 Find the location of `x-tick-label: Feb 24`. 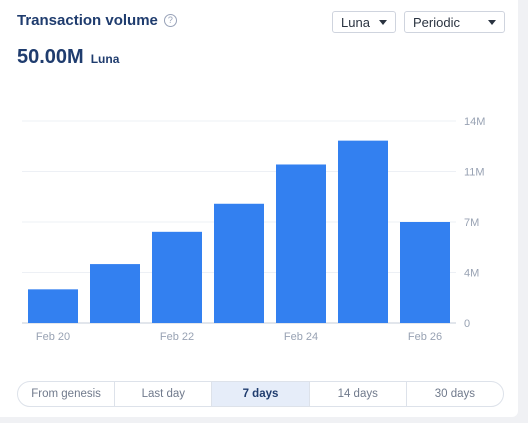

x-tick-label: Feb 24 is located at coordinates (301, 337).